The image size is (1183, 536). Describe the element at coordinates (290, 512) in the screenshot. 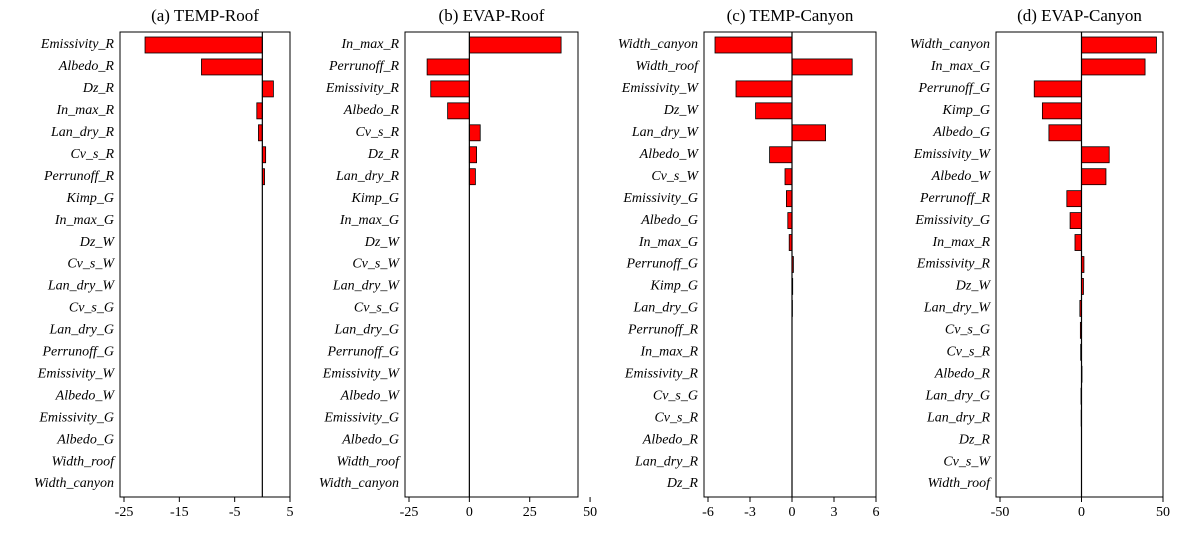

I see `x-tick-label: 5` at that location.